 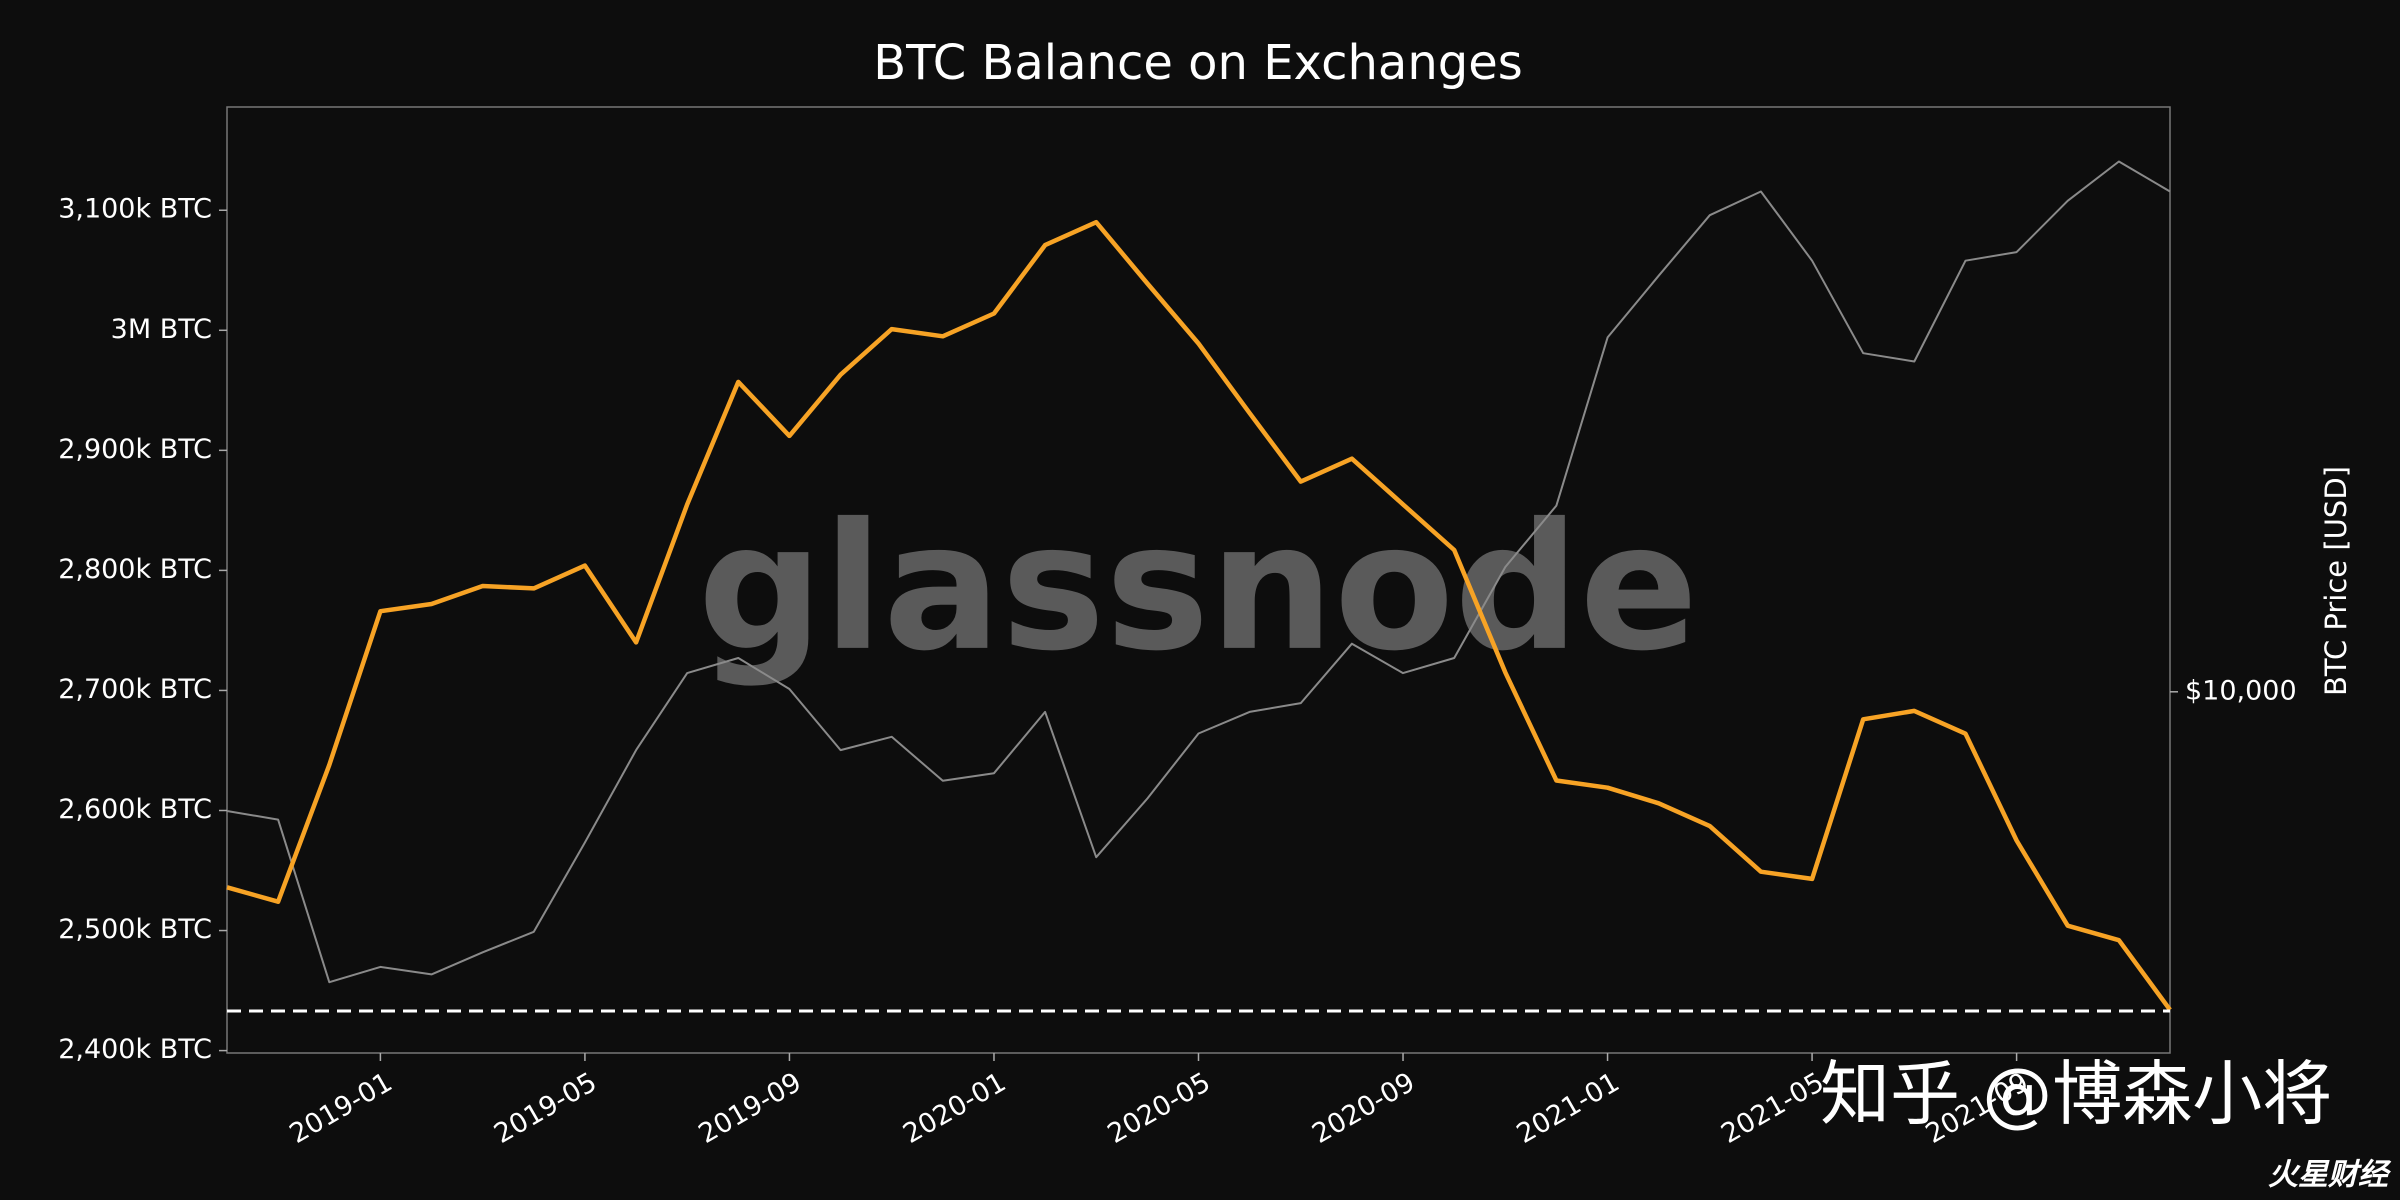 I want to click on y-tick-label: 3M BTC, so click(x=161, y=329).